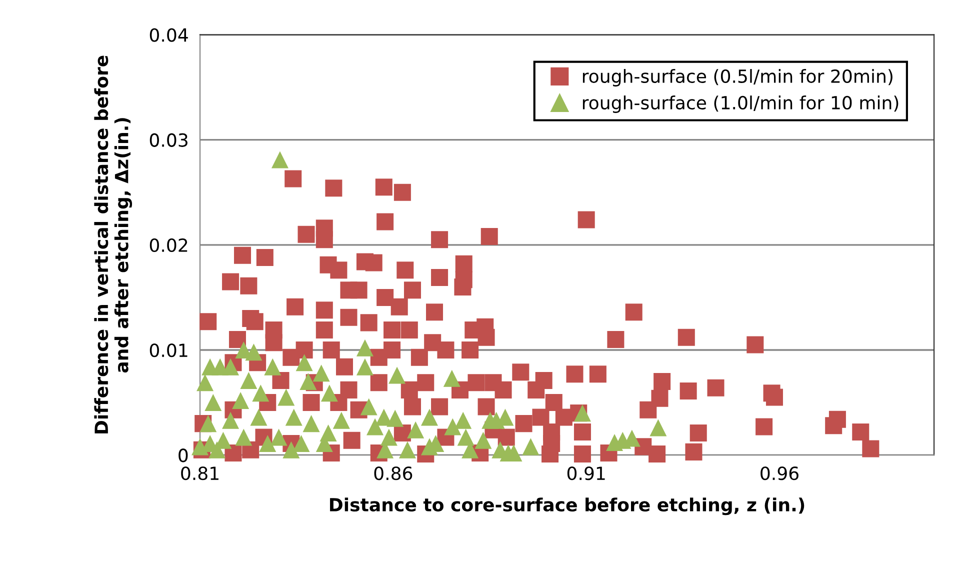  I want to click on legend-label: rough-surface (0.5l/min for 20min), so click(737, 78).